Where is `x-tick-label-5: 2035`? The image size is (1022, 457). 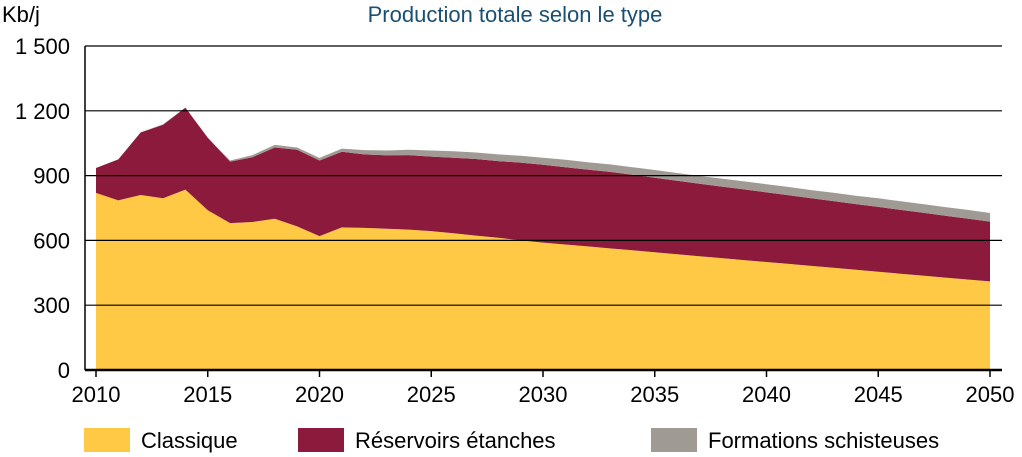
x-tick-label-5: 2035 is located at coordinates (654, 394).